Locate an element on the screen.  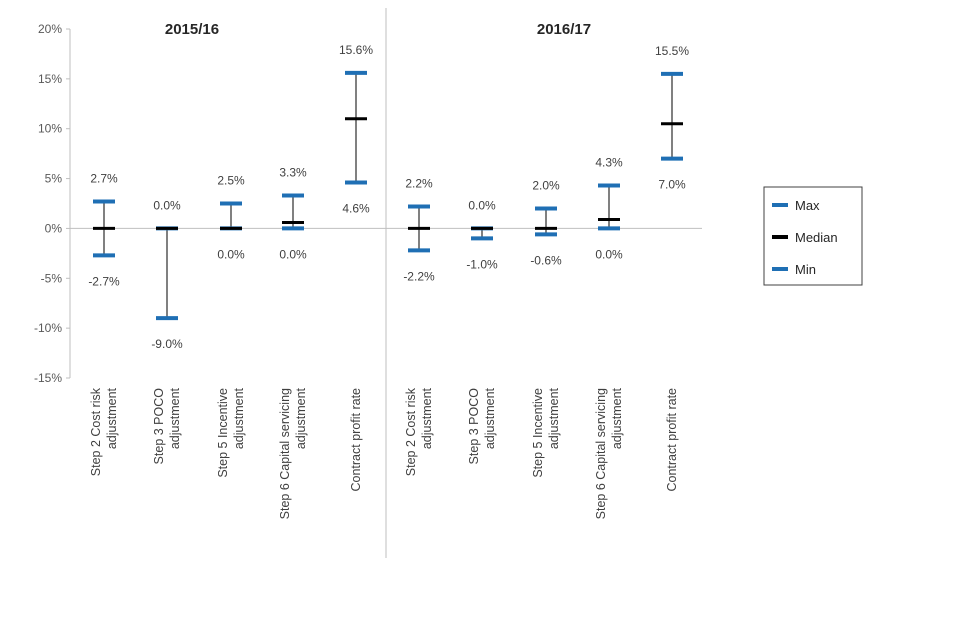
max-value-label: 4.3% is located at coordinates (609, 163).